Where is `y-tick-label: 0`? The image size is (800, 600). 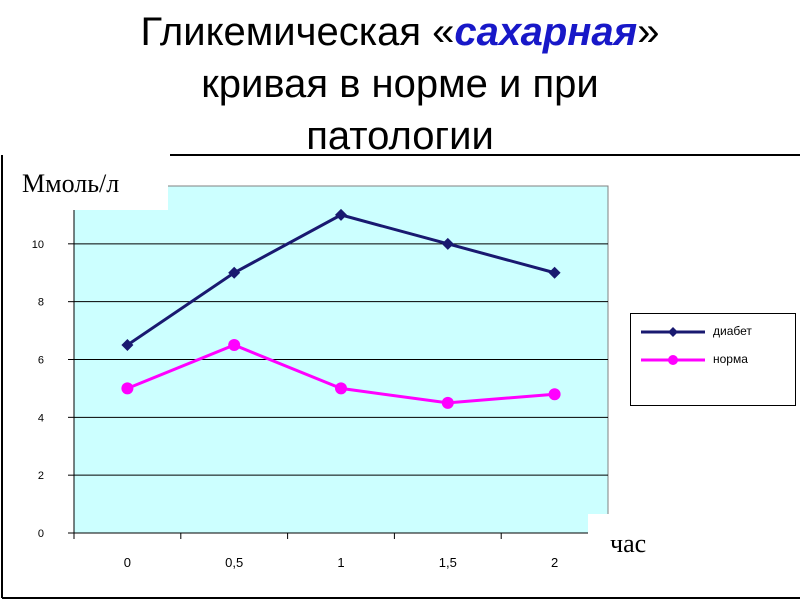
y-tick-label: 0 is located at coordinates (41, 534).